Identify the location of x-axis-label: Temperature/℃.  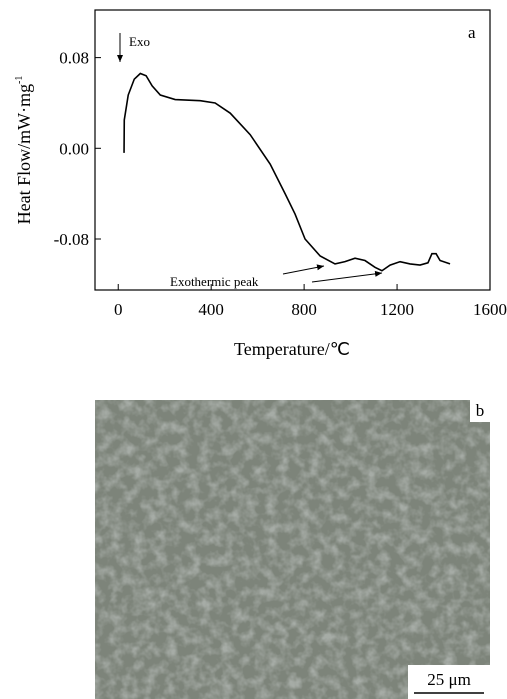
(292, 349).